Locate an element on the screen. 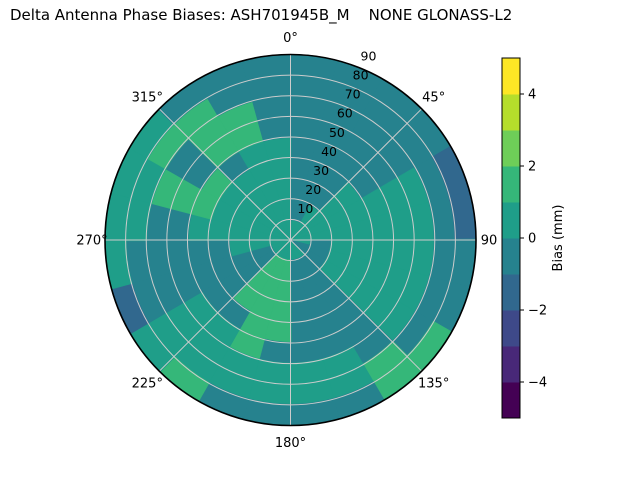  azimuth-tick-label: 315° is located at coordinates (147, 97).